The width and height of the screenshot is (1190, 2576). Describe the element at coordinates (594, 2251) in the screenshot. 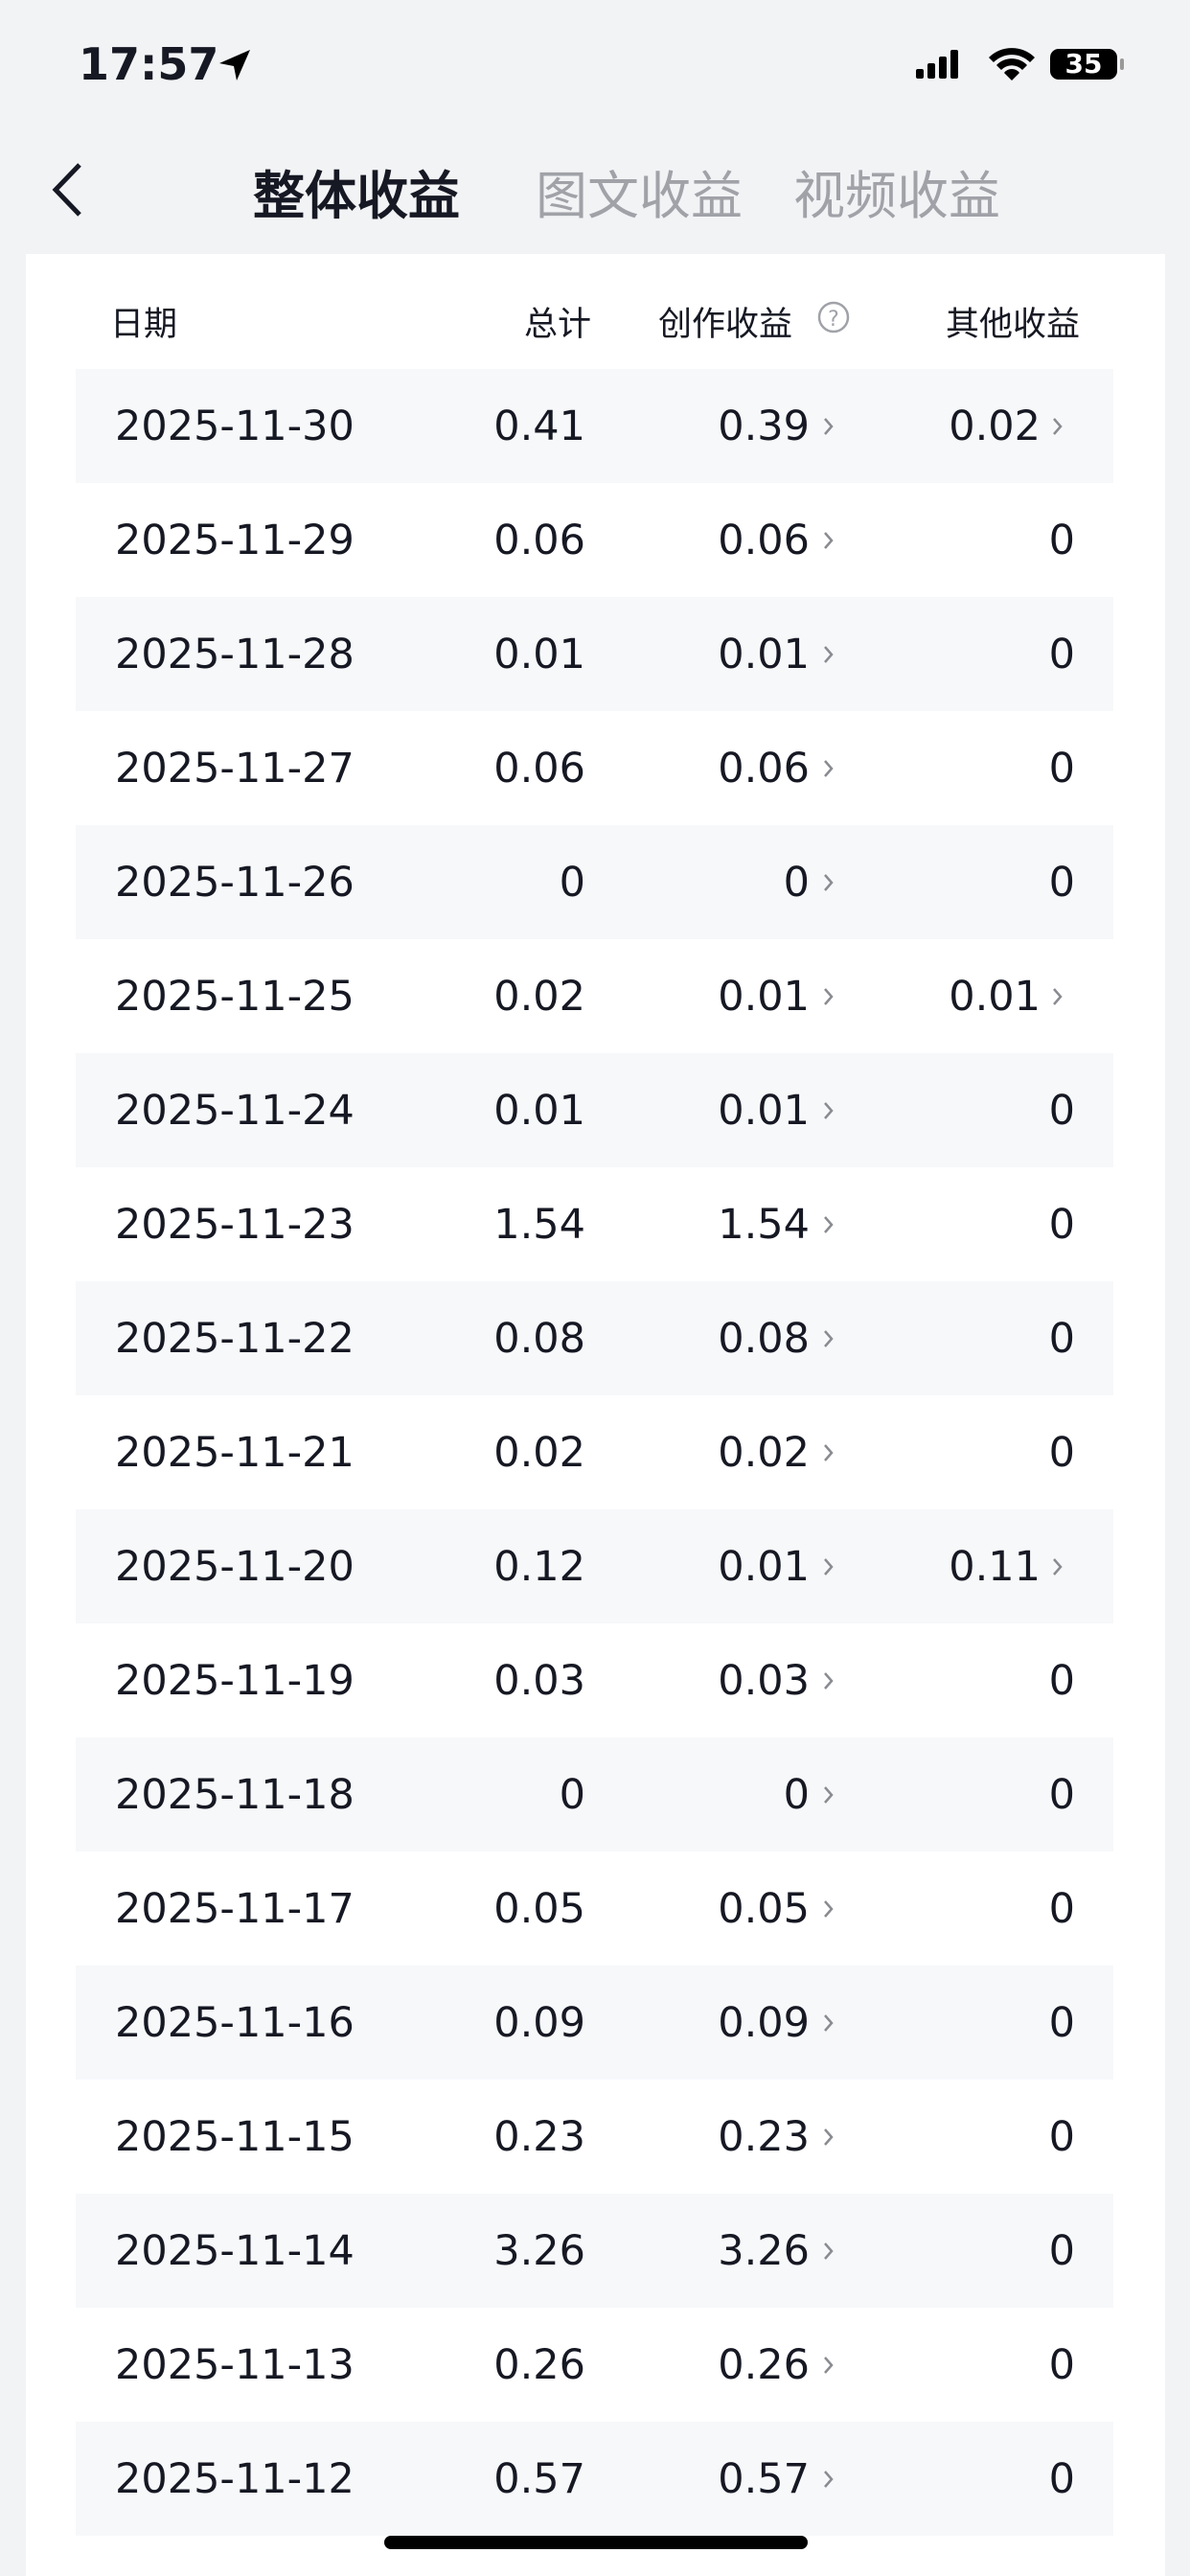

I see `table-row: 2025-11-14 3.26 3.26 0` at that location.